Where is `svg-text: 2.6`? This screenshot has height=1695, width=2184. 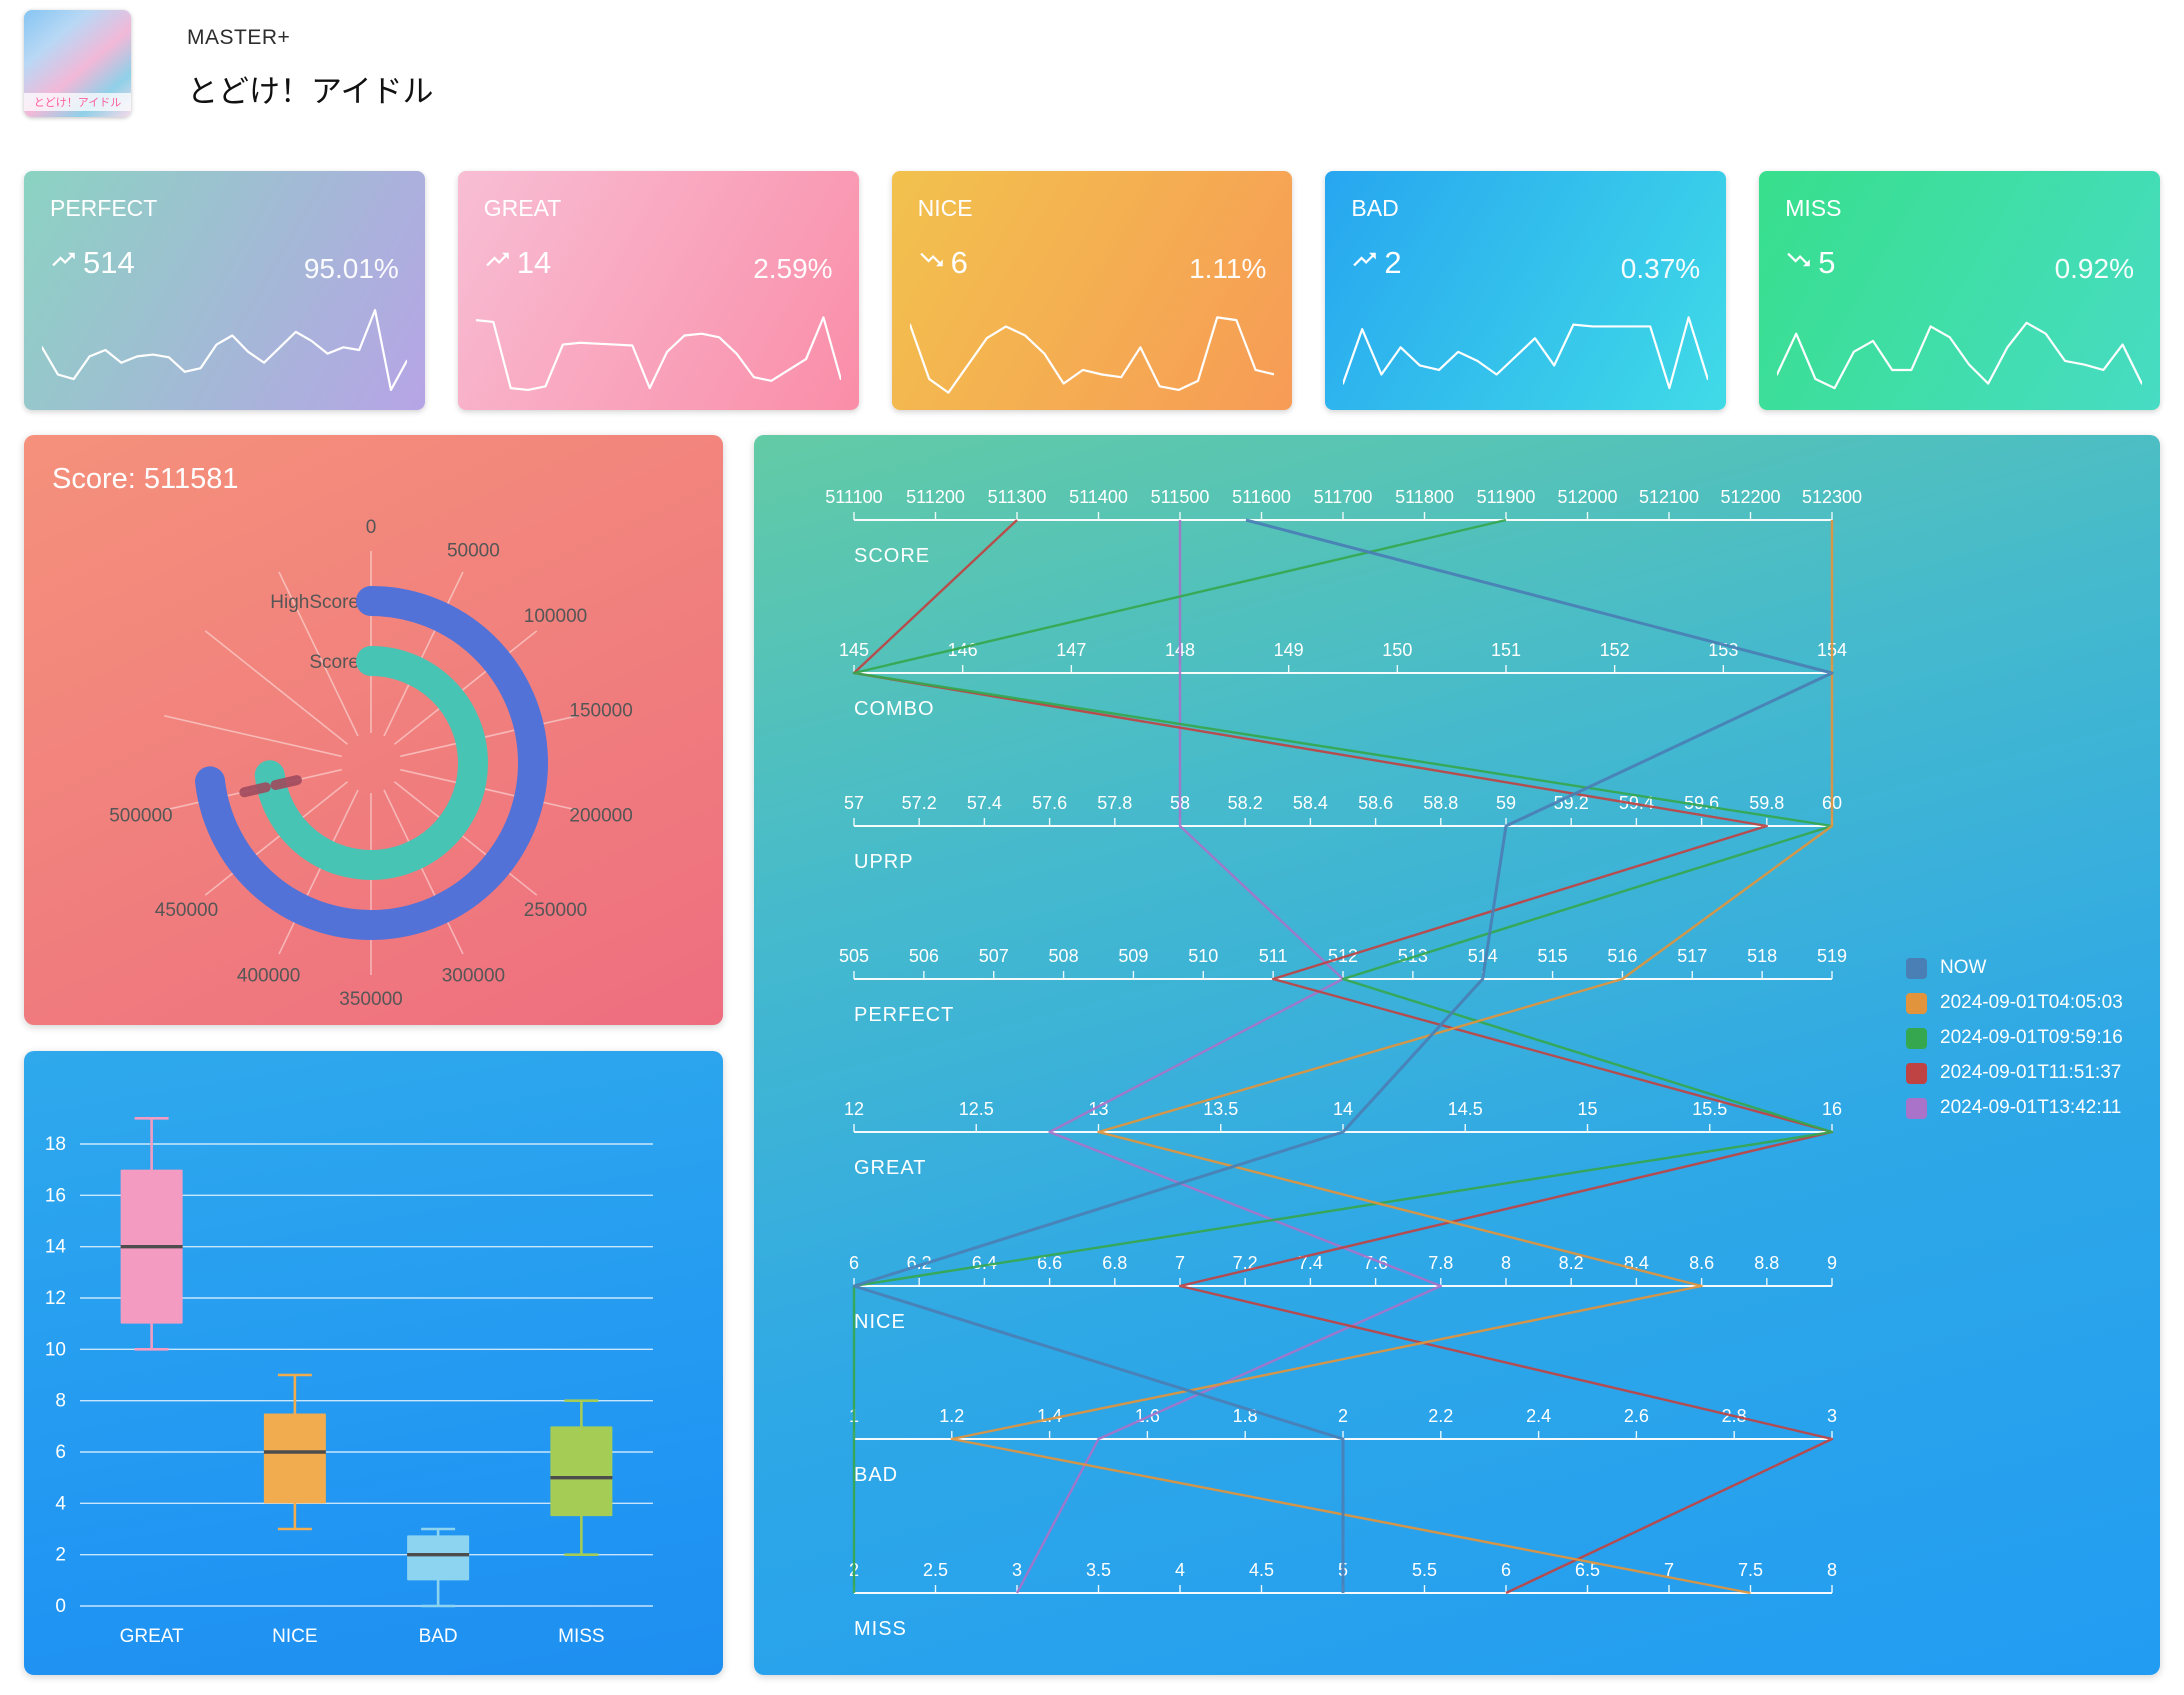
svg-text: 2.6 is located at coordinates (1636, 1416).